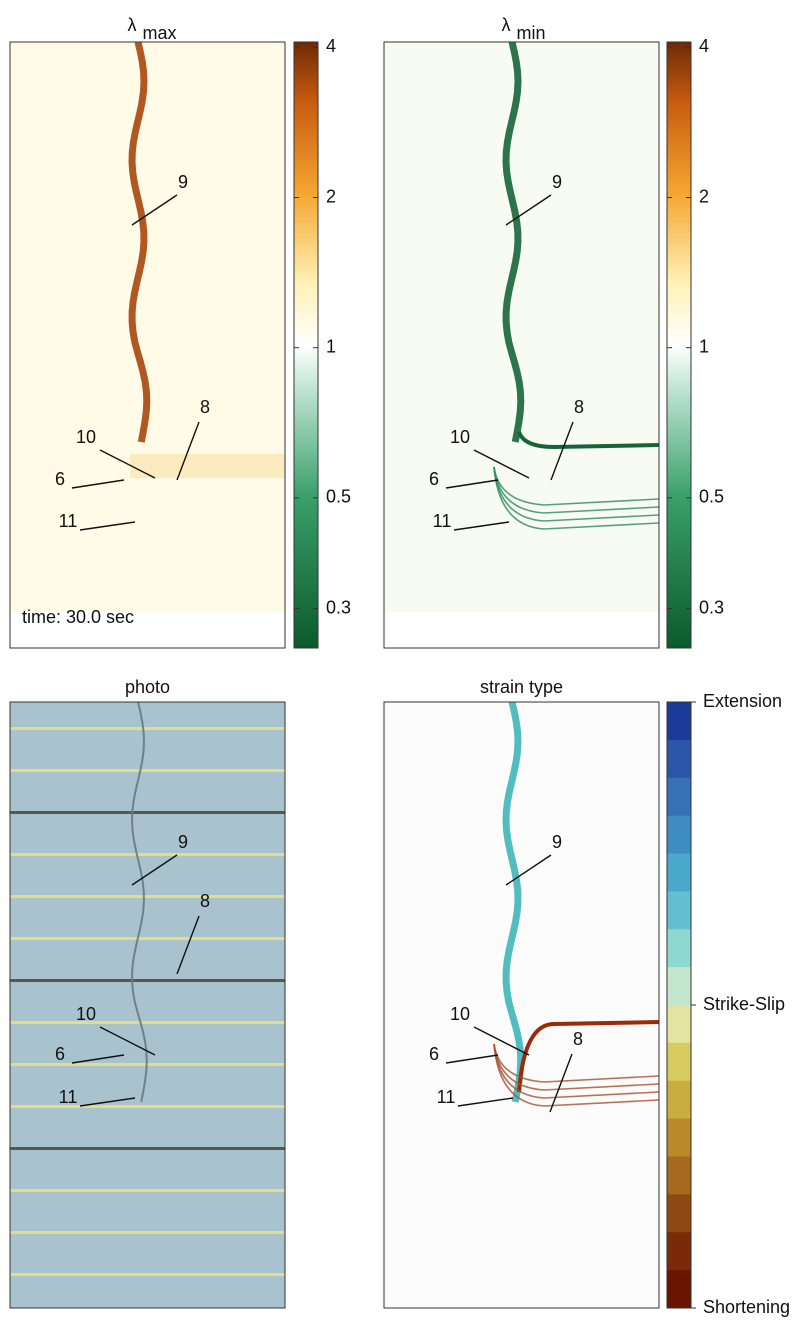 The height and width of the screenshot is (1323, 806). Describe the element at coordinates (711, 607) in the screenshot. I see `colorbar-tick-label: 0.3` at that location.